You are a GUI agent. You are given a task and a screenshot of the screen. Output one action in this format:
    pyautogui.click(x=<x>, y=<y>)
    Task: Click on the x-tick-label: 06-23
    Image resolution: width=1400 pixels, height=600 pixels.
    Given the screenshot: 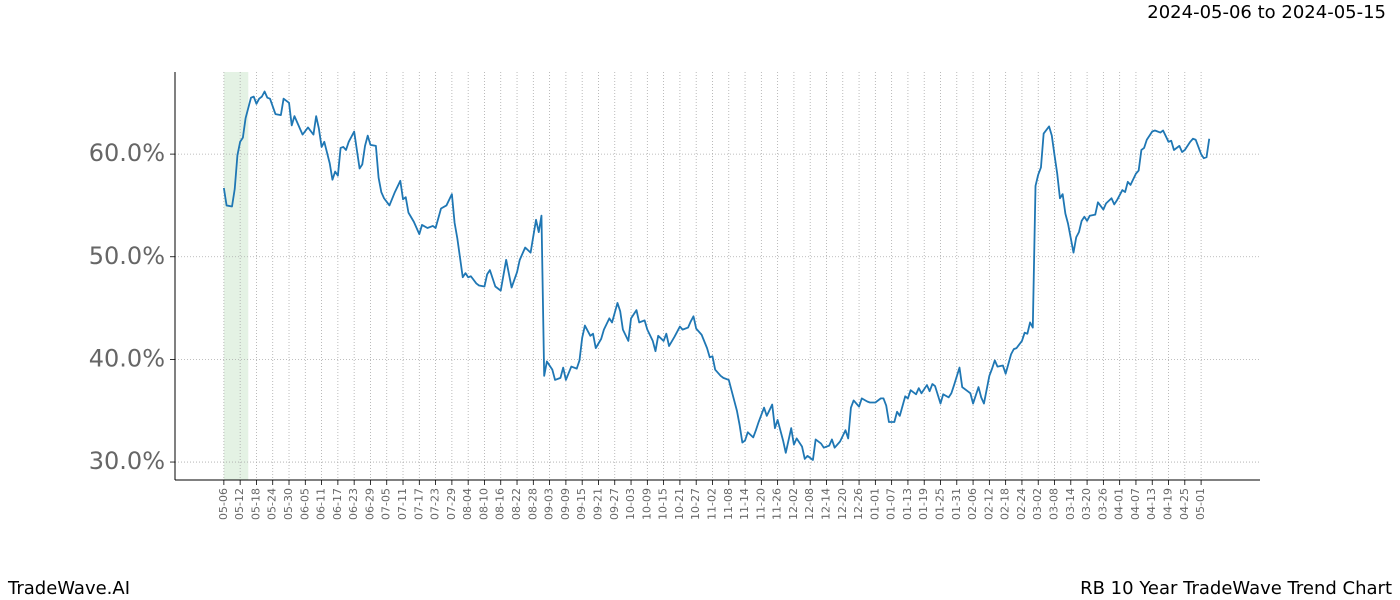 What is the action you would take?
    pyautogui.click(x=353, y=504)
    